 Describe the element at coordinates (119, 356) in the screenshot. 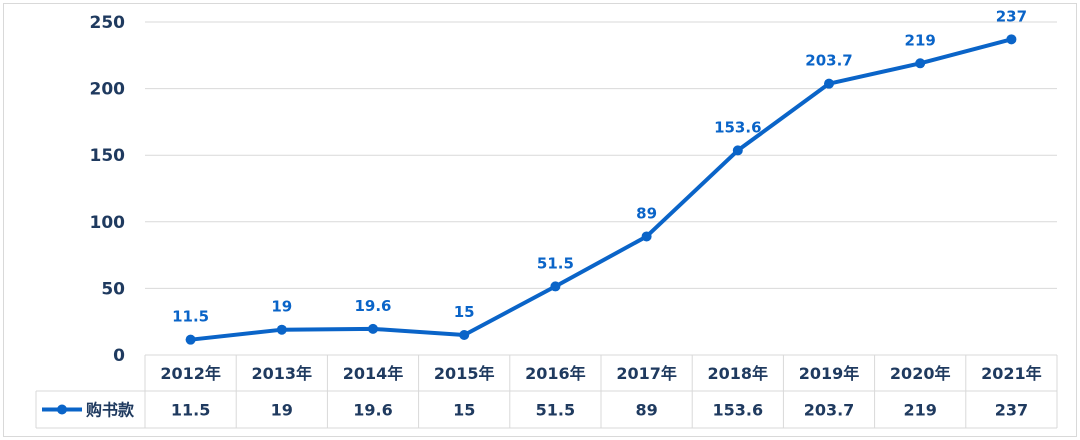

I see `y-tick-label: 0` at that location.